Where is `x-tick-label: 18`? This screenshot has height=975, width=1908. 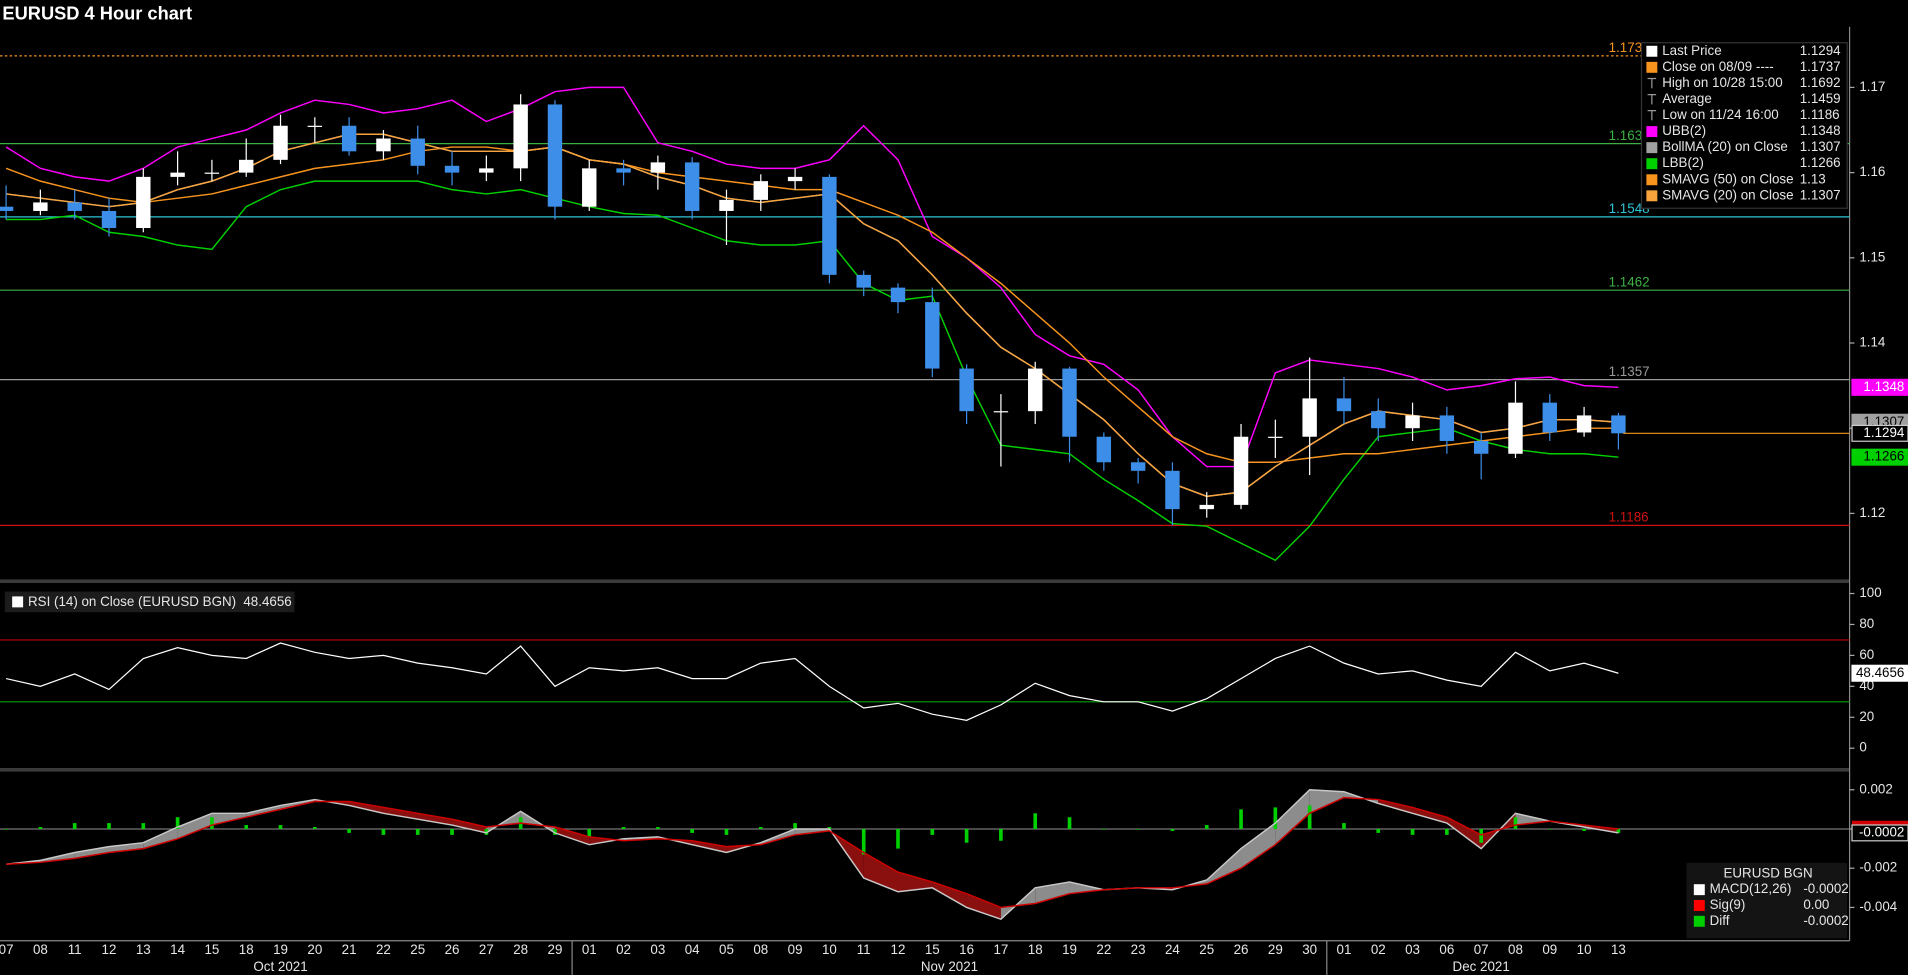 x-tick-label: 18 is located at coordinates (1035, 949).